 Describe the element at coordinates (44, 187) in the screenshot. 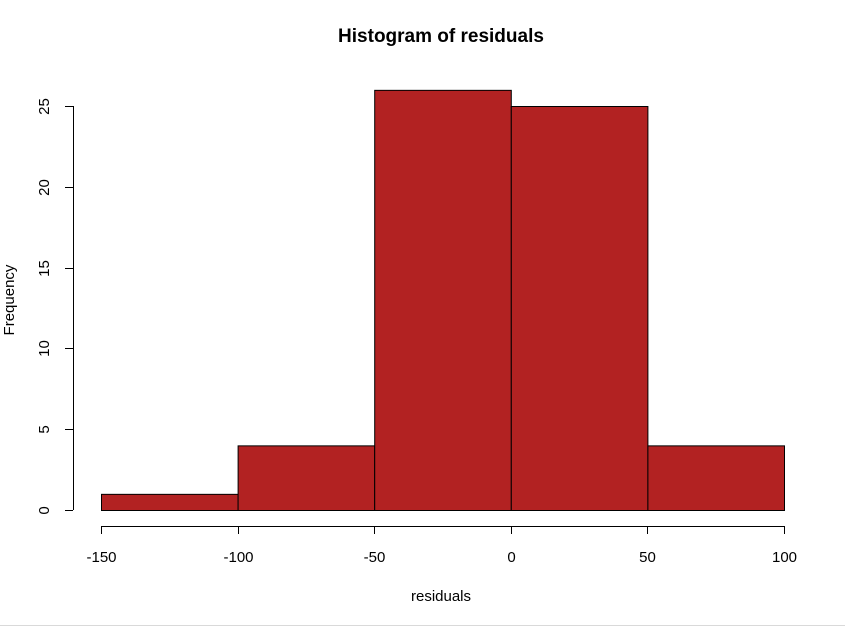

I see `y-tick-label-4: 20` at that location.